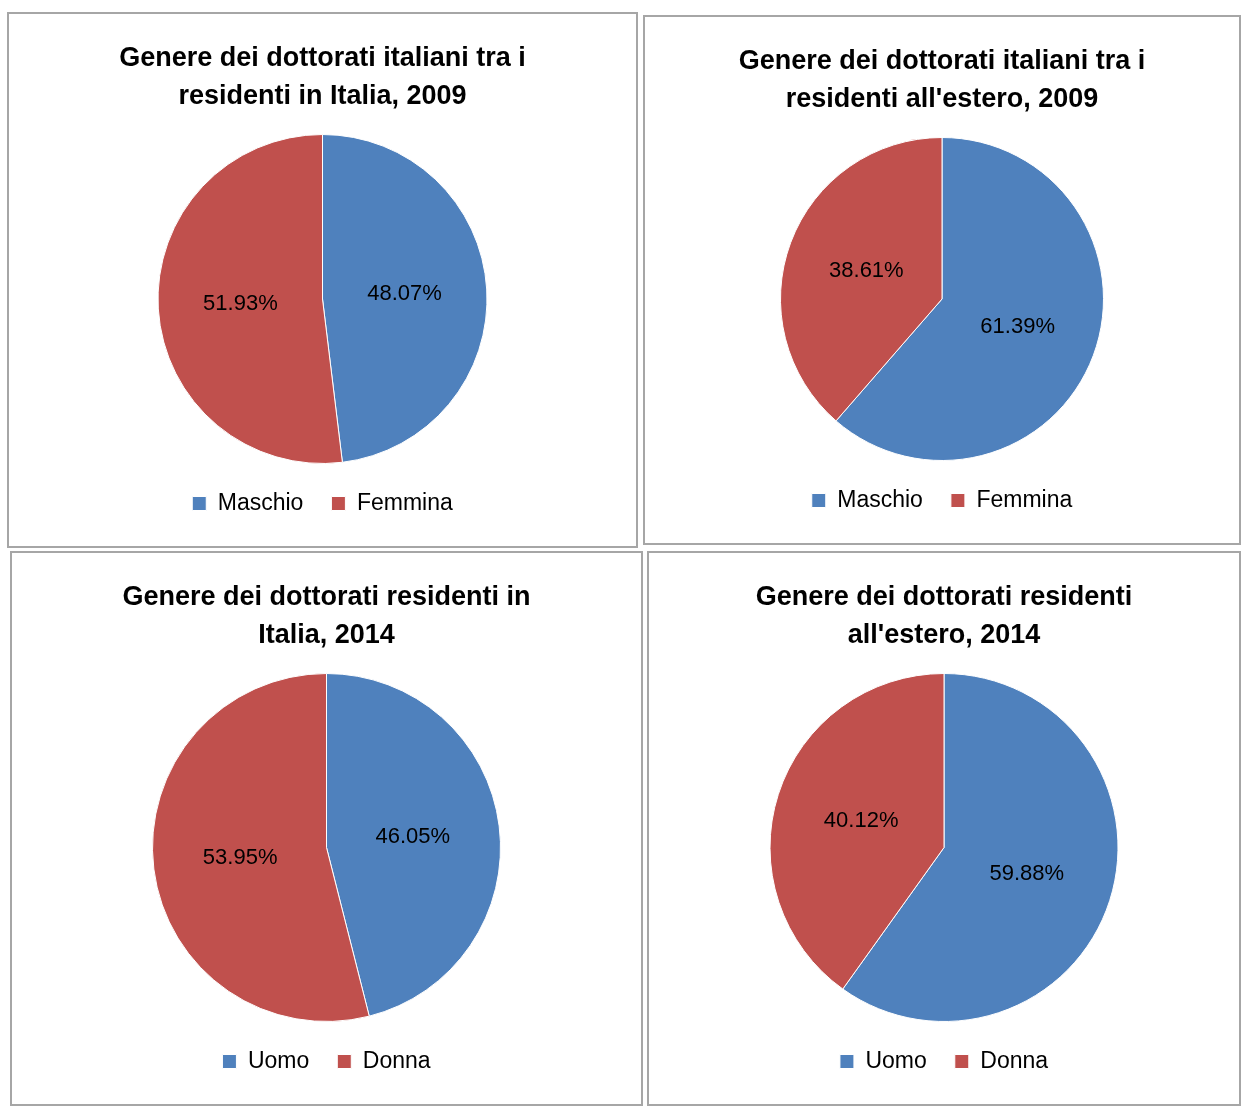 The image size is (1241, 1106). Describe the element at coordinates (1017, 326) in the screenshot. I see `data-label: 61.39%` at that location.